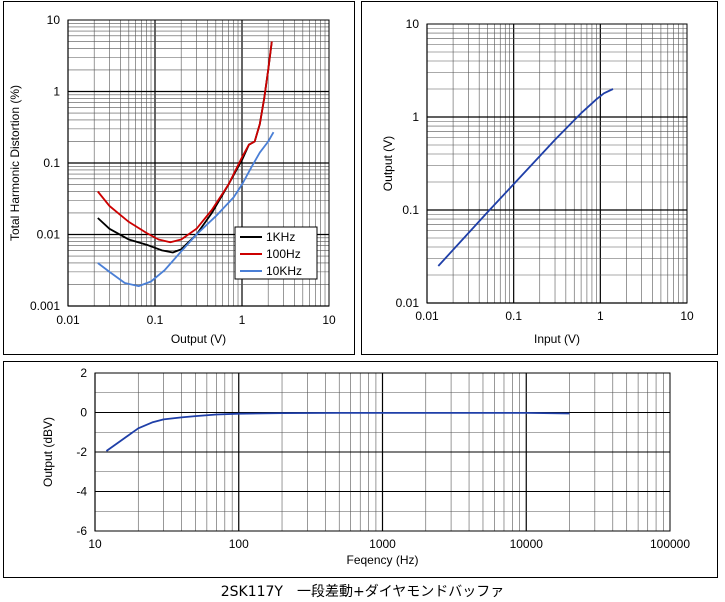 This screenshot has height=602, width=725. What do you see at coordinates (45, 306) in the screenshot?
I see `y-tick-label: 0.001` at bounding box center [45, 306].